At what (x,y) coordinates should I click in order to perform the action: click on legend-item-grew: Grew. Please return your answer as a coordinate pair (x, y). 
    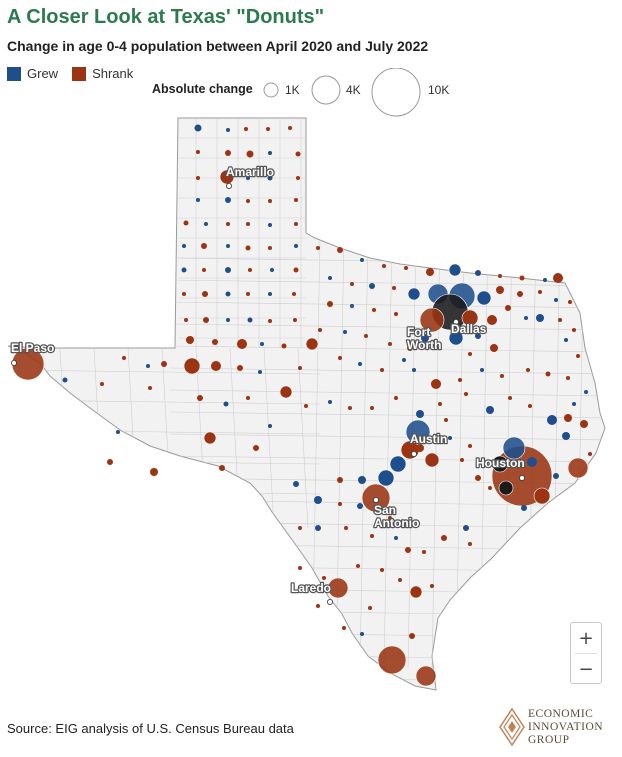
    Looking at the image, I should click on (32, 73).